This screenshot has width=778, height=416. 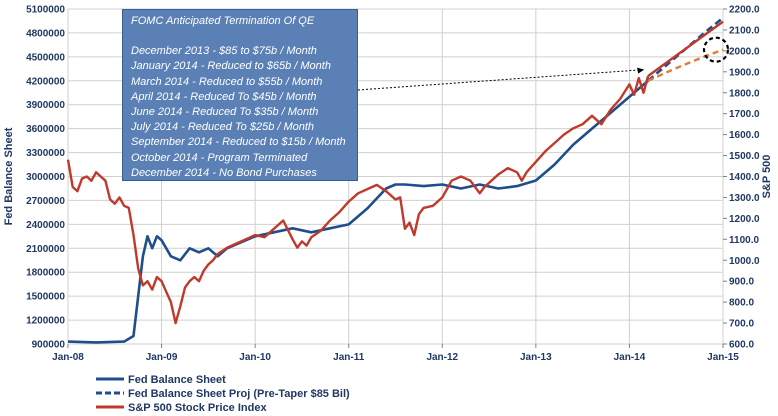 What do you see at coordinates (223, 21) in the screenshot?
I see `annotation-title: FOMC Anticipated Termination Of QE` at bounding box center [223, 21].